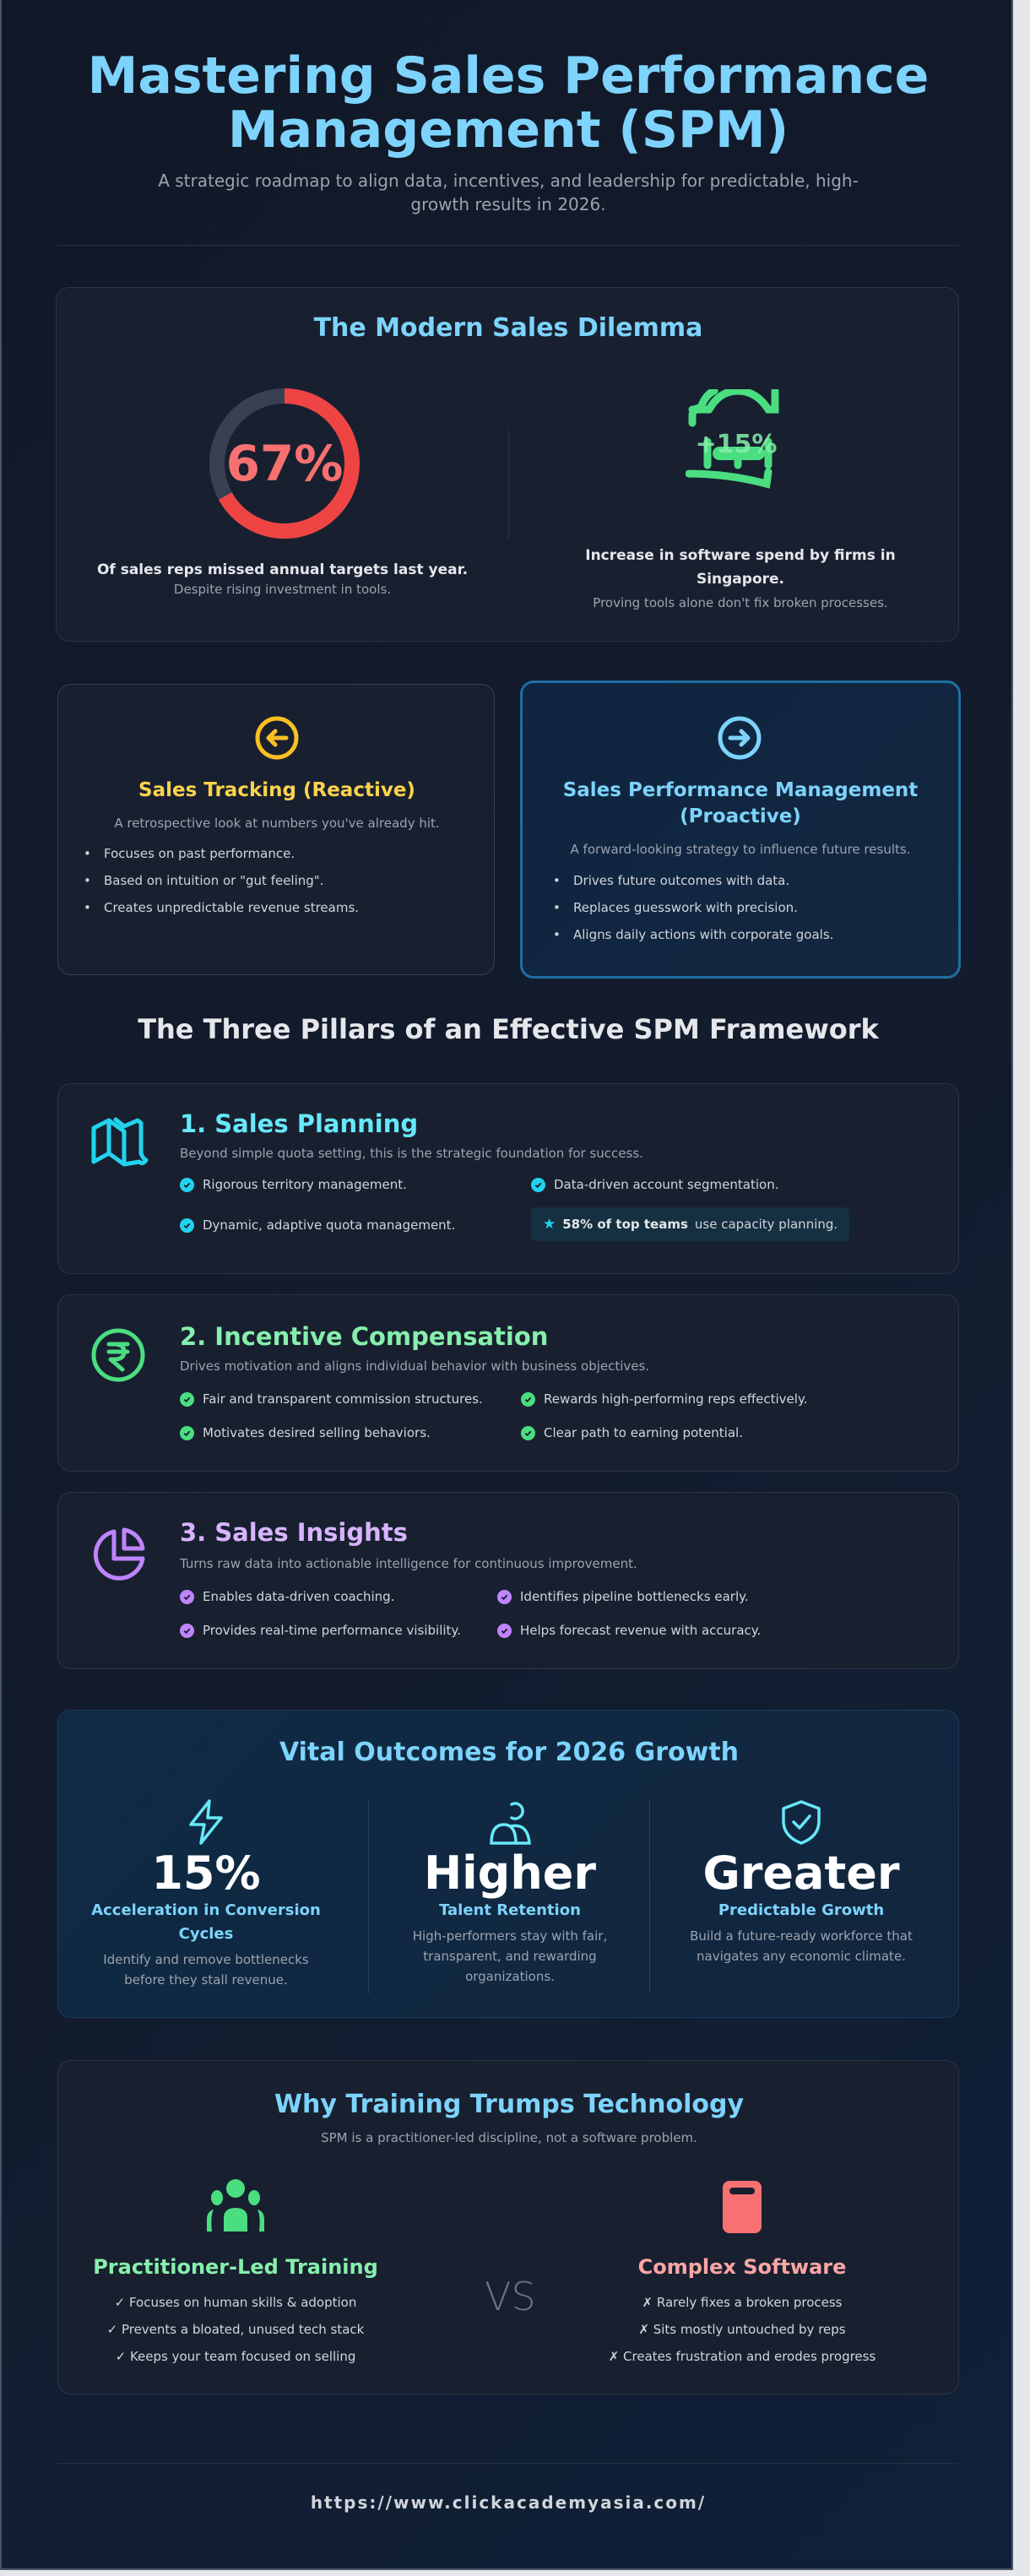  What do you see at coordinates (510, 2296) in the screenshot?
I see `vs-label: VS` at bounding box center [510, 2296].